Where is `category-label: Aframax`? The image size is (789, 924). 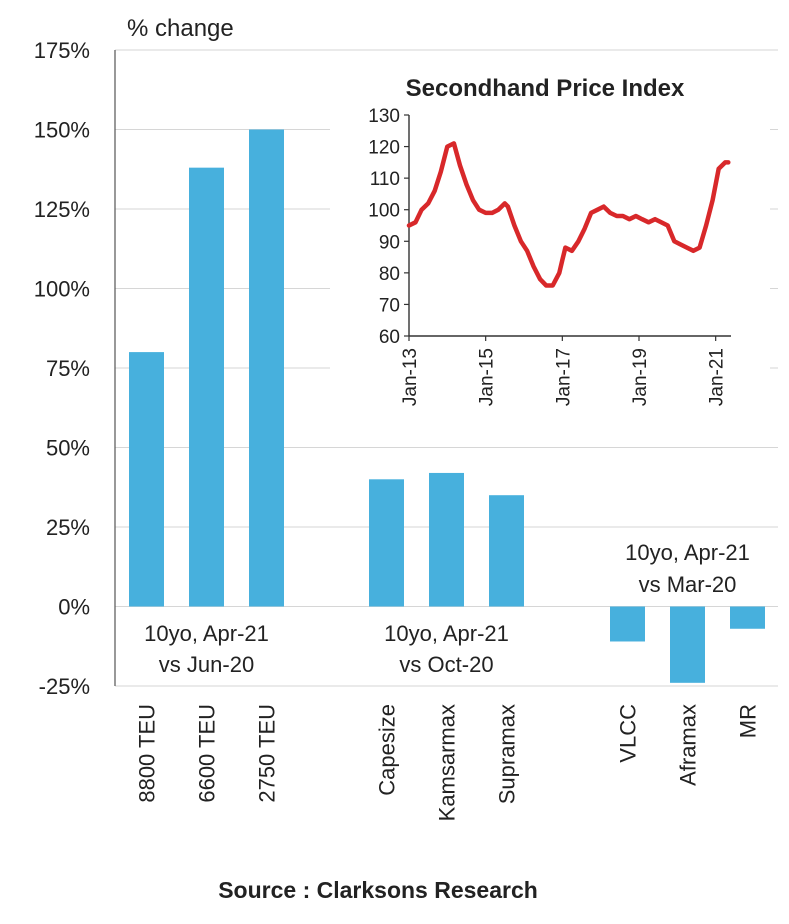
category-label: Aframax is located at coordinates (688, 745).